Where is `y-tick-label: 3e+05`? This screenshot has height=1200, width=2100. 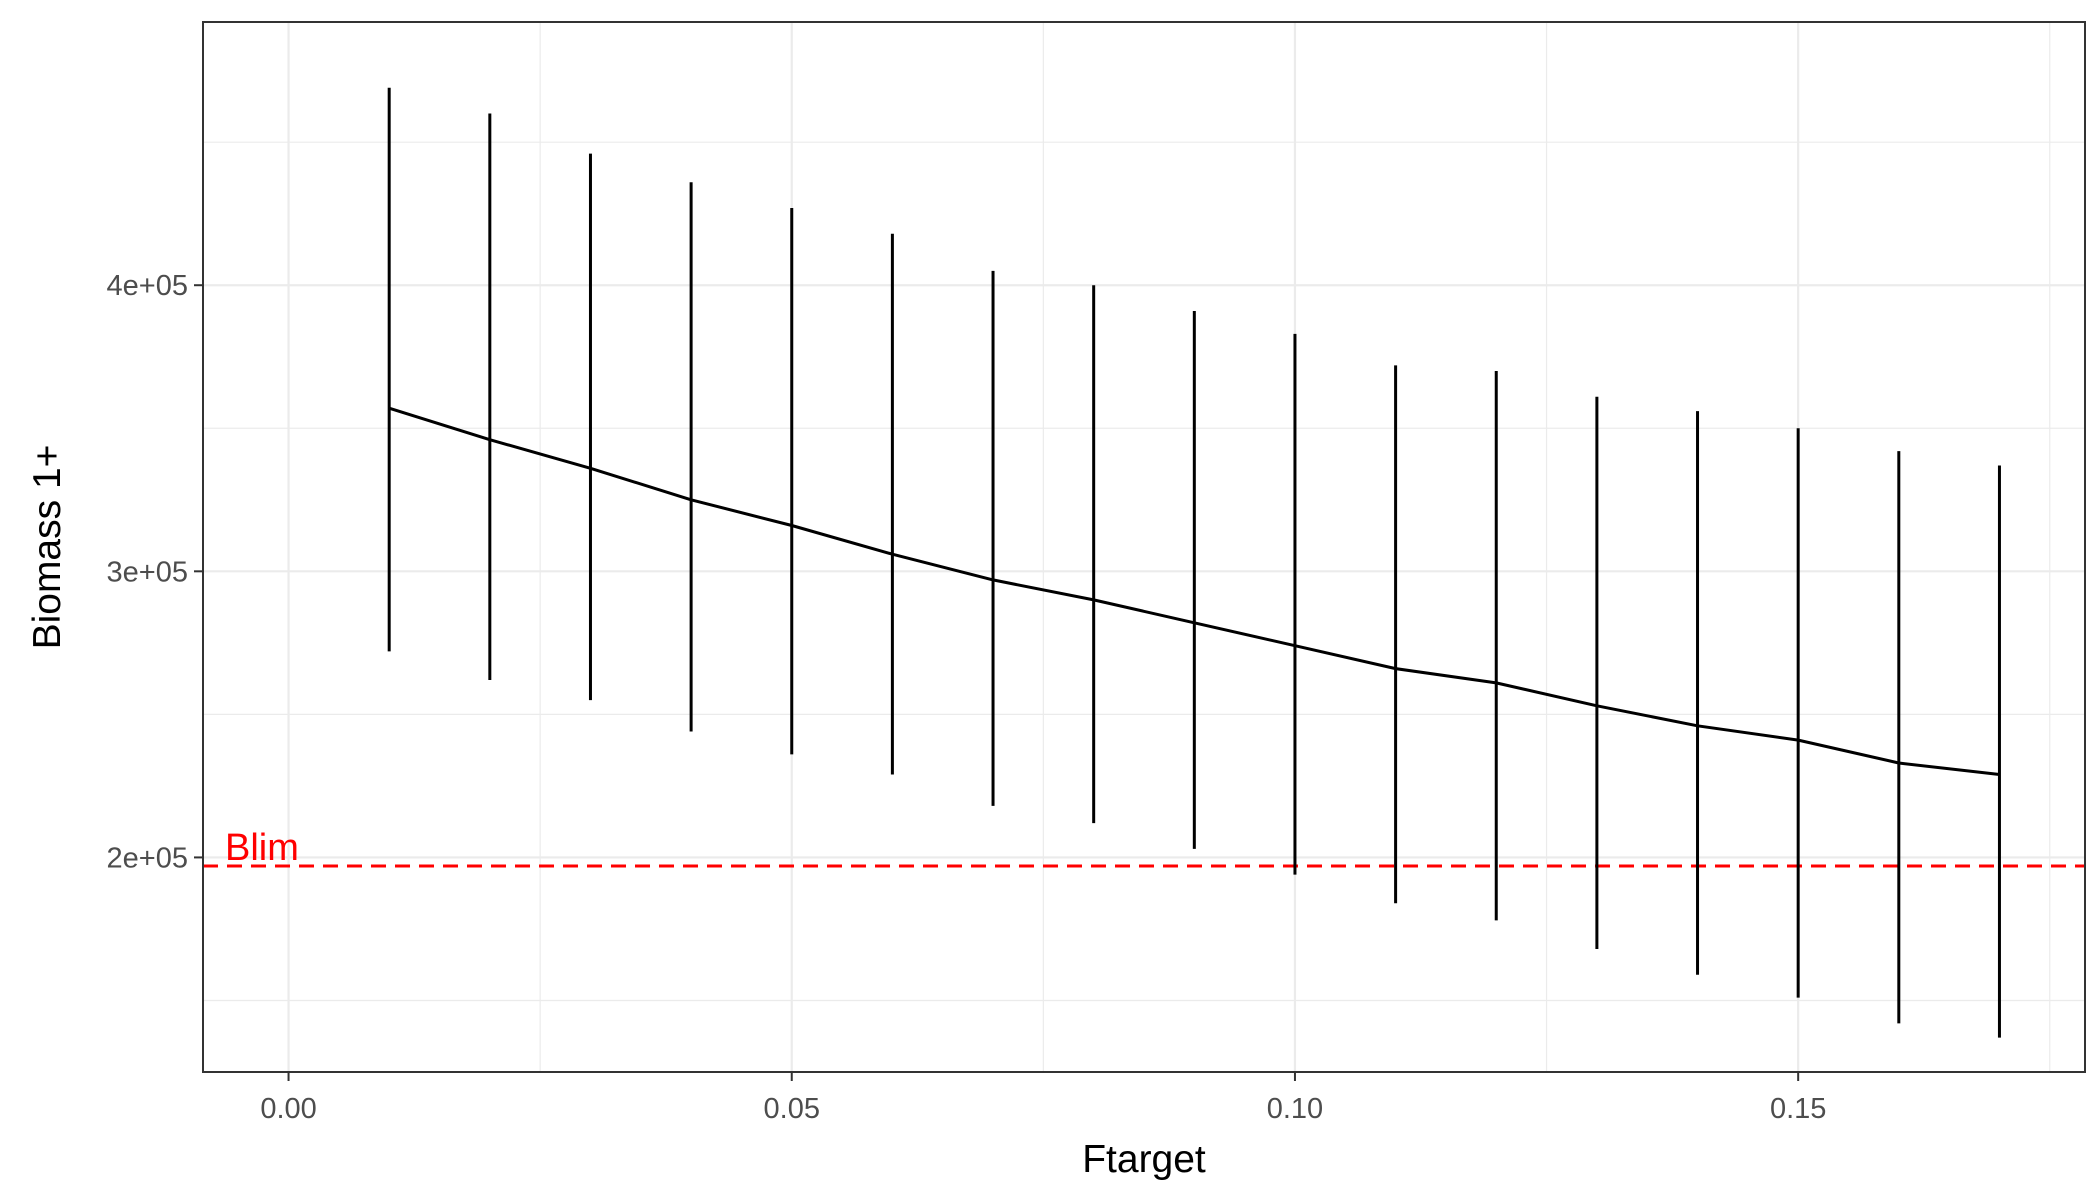
y-tick-label: 3e+05 is located at coordinates (147, 572).